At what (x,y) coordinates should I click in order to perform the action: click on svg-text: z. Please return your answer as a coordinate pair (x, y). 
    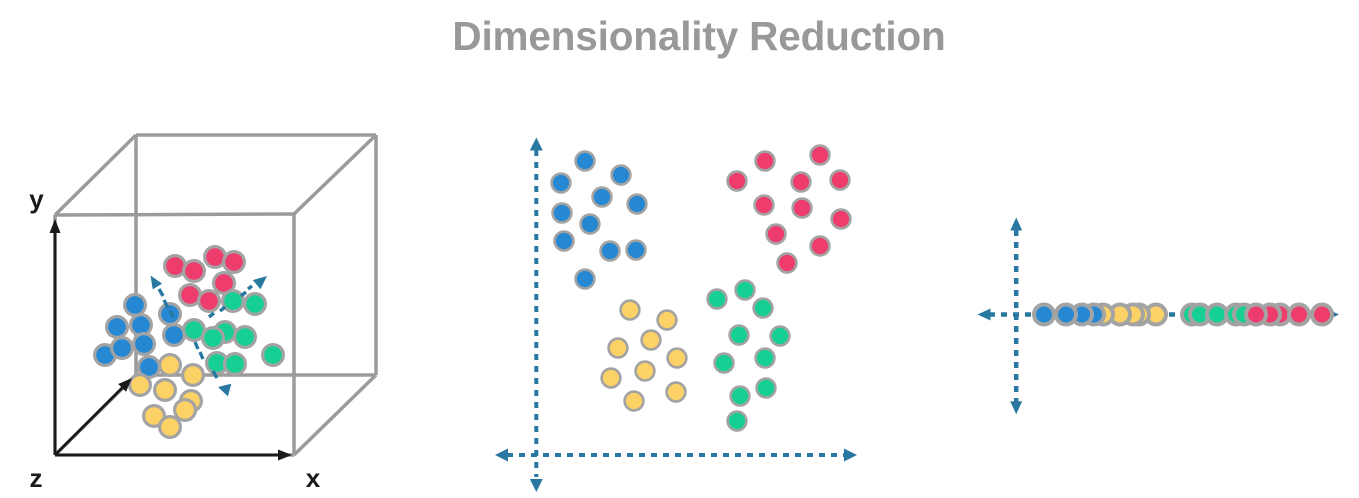
    Looking at the image, I should click on (36, 478).